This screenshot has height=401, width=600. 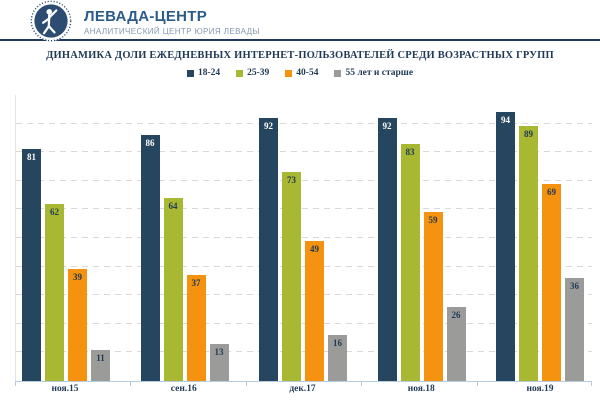 I want to click on bar-value-label: 59, so click(x=433, y=220).